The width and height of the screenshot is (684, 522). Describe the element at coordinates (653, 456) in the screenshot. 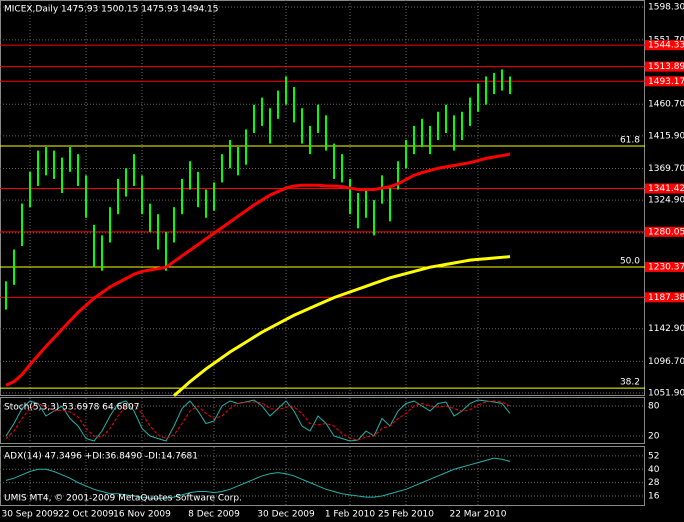

I see `y-tick-label: 52` at that location.